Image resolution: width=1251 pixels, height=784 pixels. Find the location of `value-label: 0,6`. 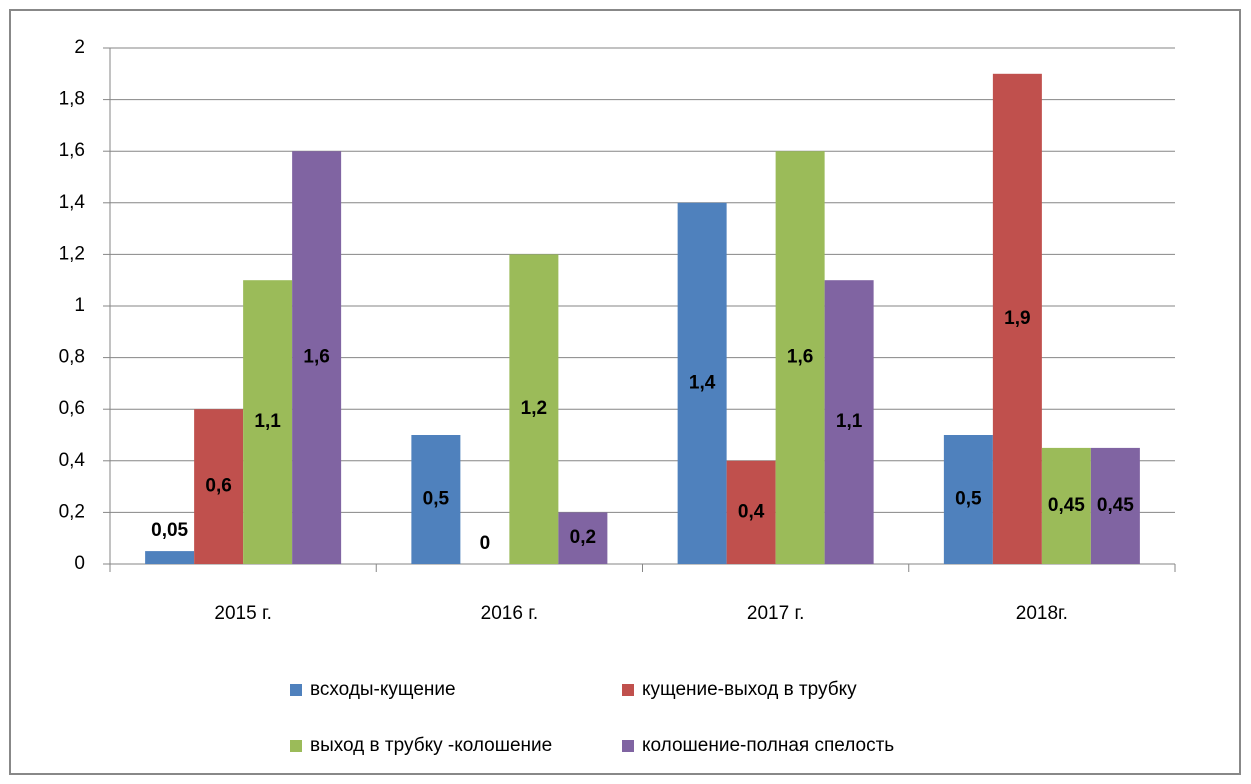

value-label: 0,6 is located at coordinates (218, 486).